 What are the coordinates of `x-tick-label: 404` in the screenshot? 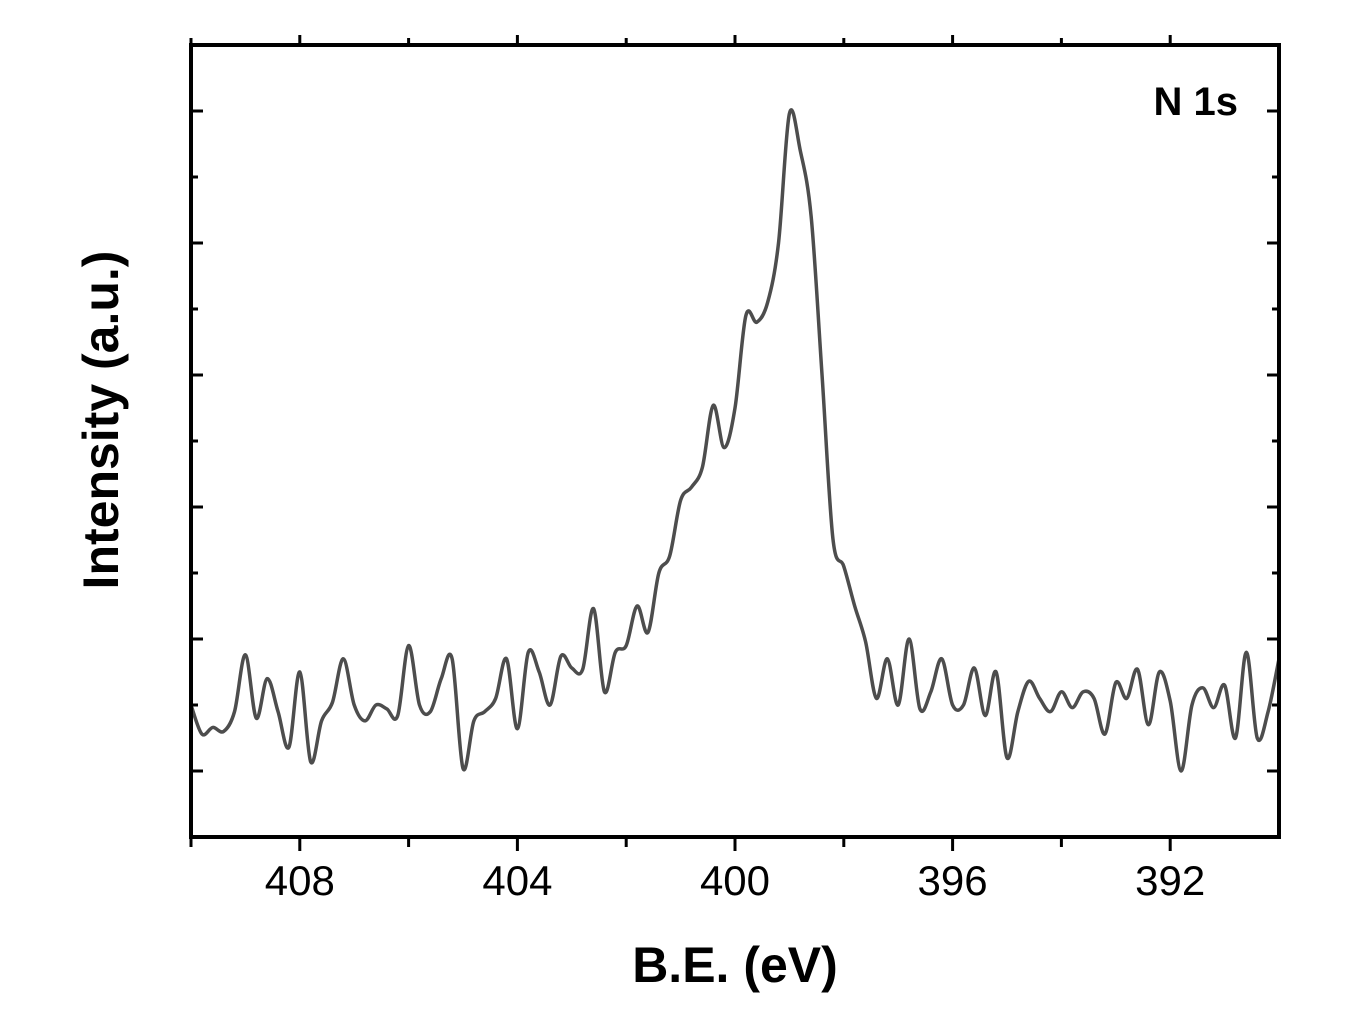 It's located at (517, 880).